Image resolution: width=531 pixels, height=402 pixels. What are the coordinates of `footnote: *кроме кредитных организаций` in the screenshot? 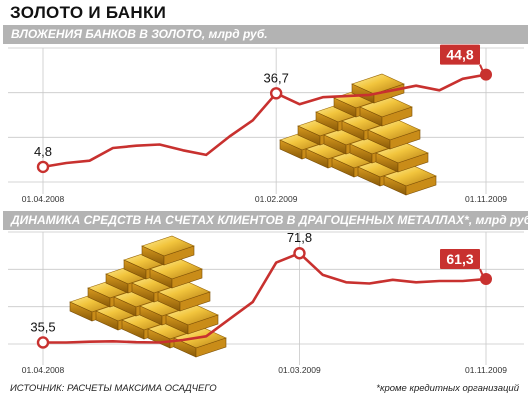 It's located at (447, 388).